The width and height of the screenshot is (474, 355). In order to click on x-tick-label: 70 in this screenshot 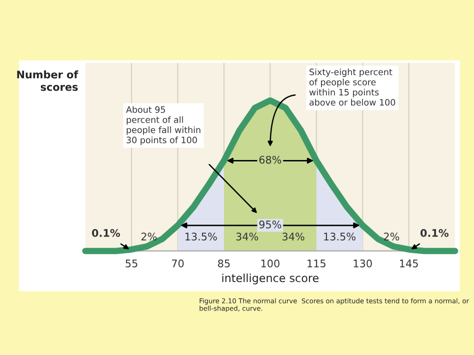, I will do `click(178, 264)`.